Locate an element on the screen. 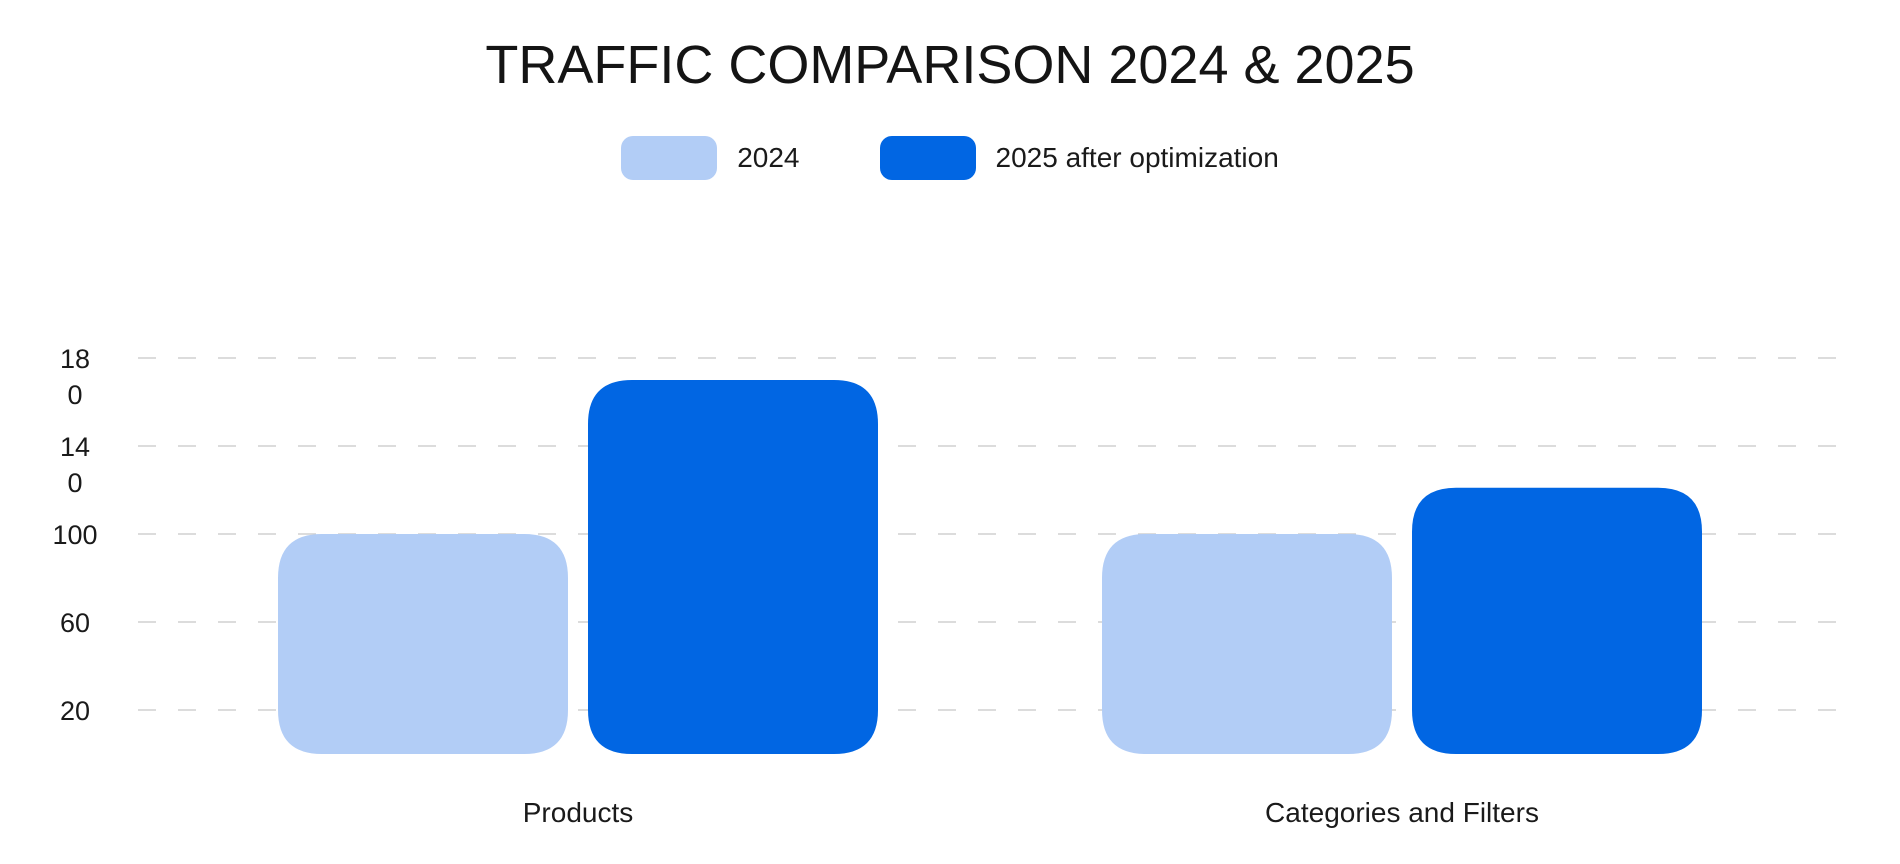 This screenshot has width=1900, height=864. legend-item-2024: 2024 is located at coordinates (710, 158).